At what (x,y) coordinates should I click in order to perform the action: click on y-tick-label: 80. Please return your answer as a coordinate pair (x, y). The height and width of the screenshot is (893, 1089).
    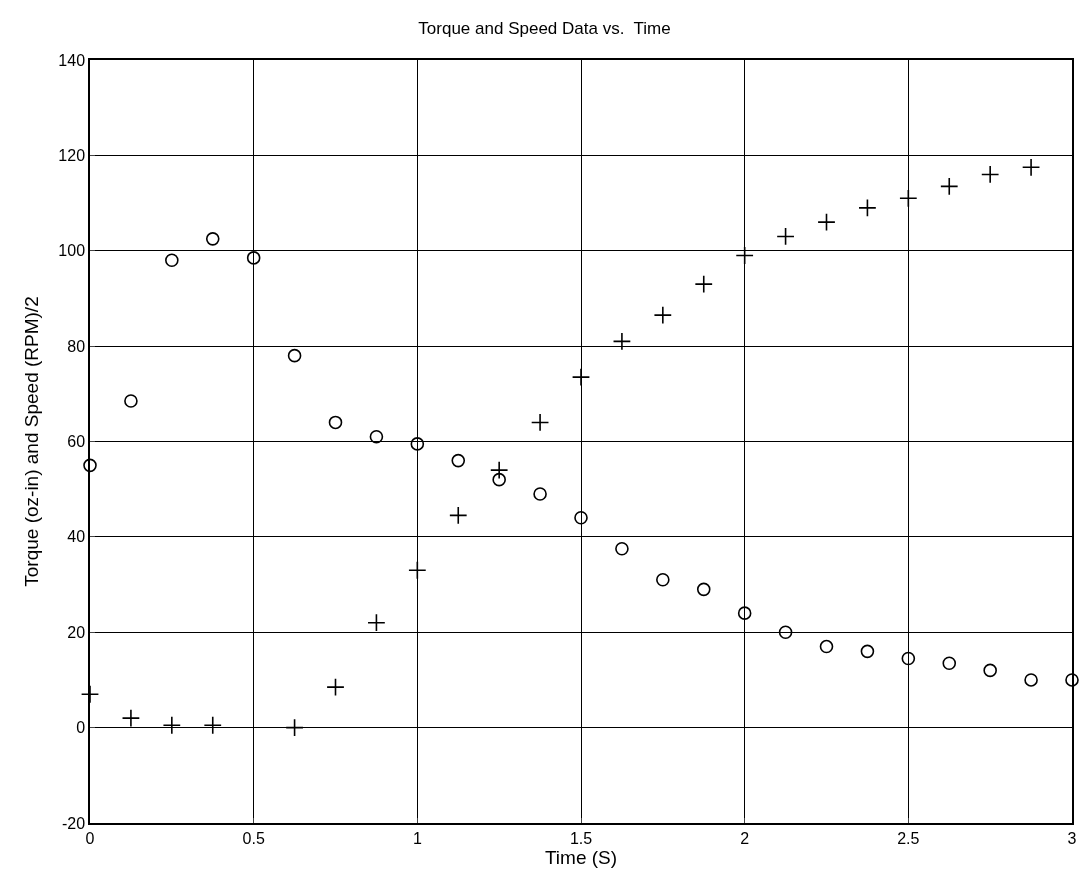
    Looking at the image, I should click on (76, 346).